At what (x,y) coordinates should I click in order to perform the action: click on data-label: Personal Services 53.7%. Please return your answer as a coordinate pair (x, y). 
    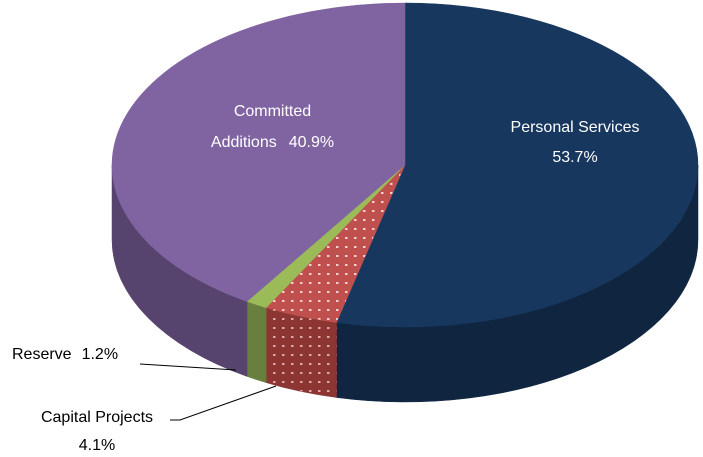
    Looking at the image, I should click on (575, 143).